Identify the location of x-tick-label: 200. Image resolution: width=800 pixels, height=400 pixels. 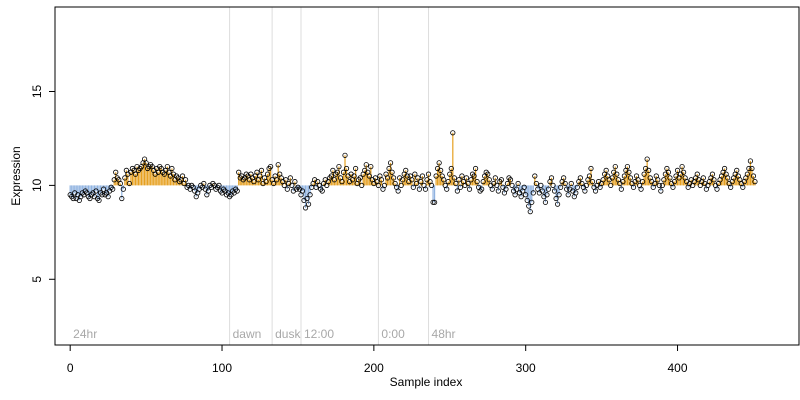
(374, 368).